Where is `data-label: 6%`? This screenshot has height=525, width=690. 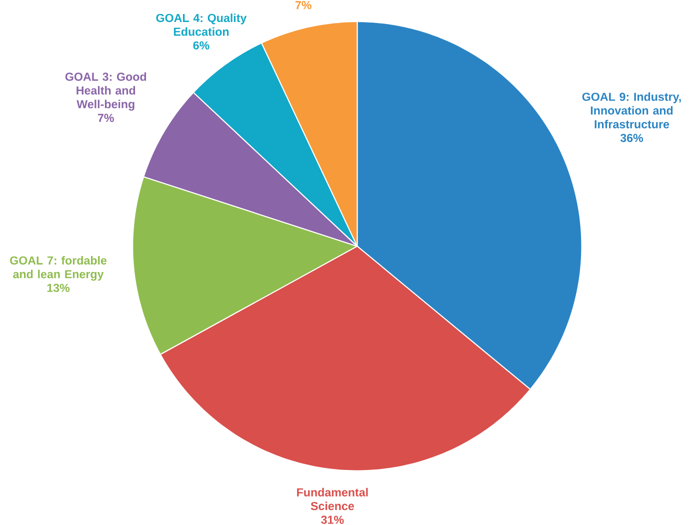
data-label: 6% is located at coordinates (201, 45).